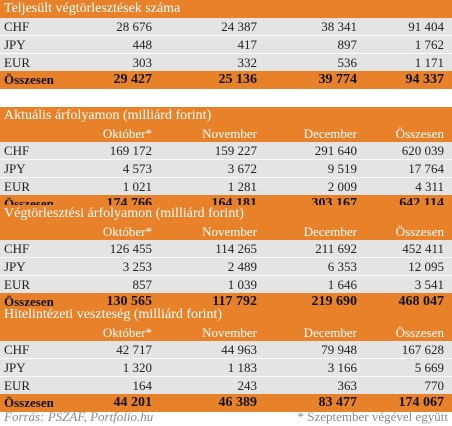 This screenshot has width=452, height=426. I want to click on cell-december: 6 353, so click(342, 266).